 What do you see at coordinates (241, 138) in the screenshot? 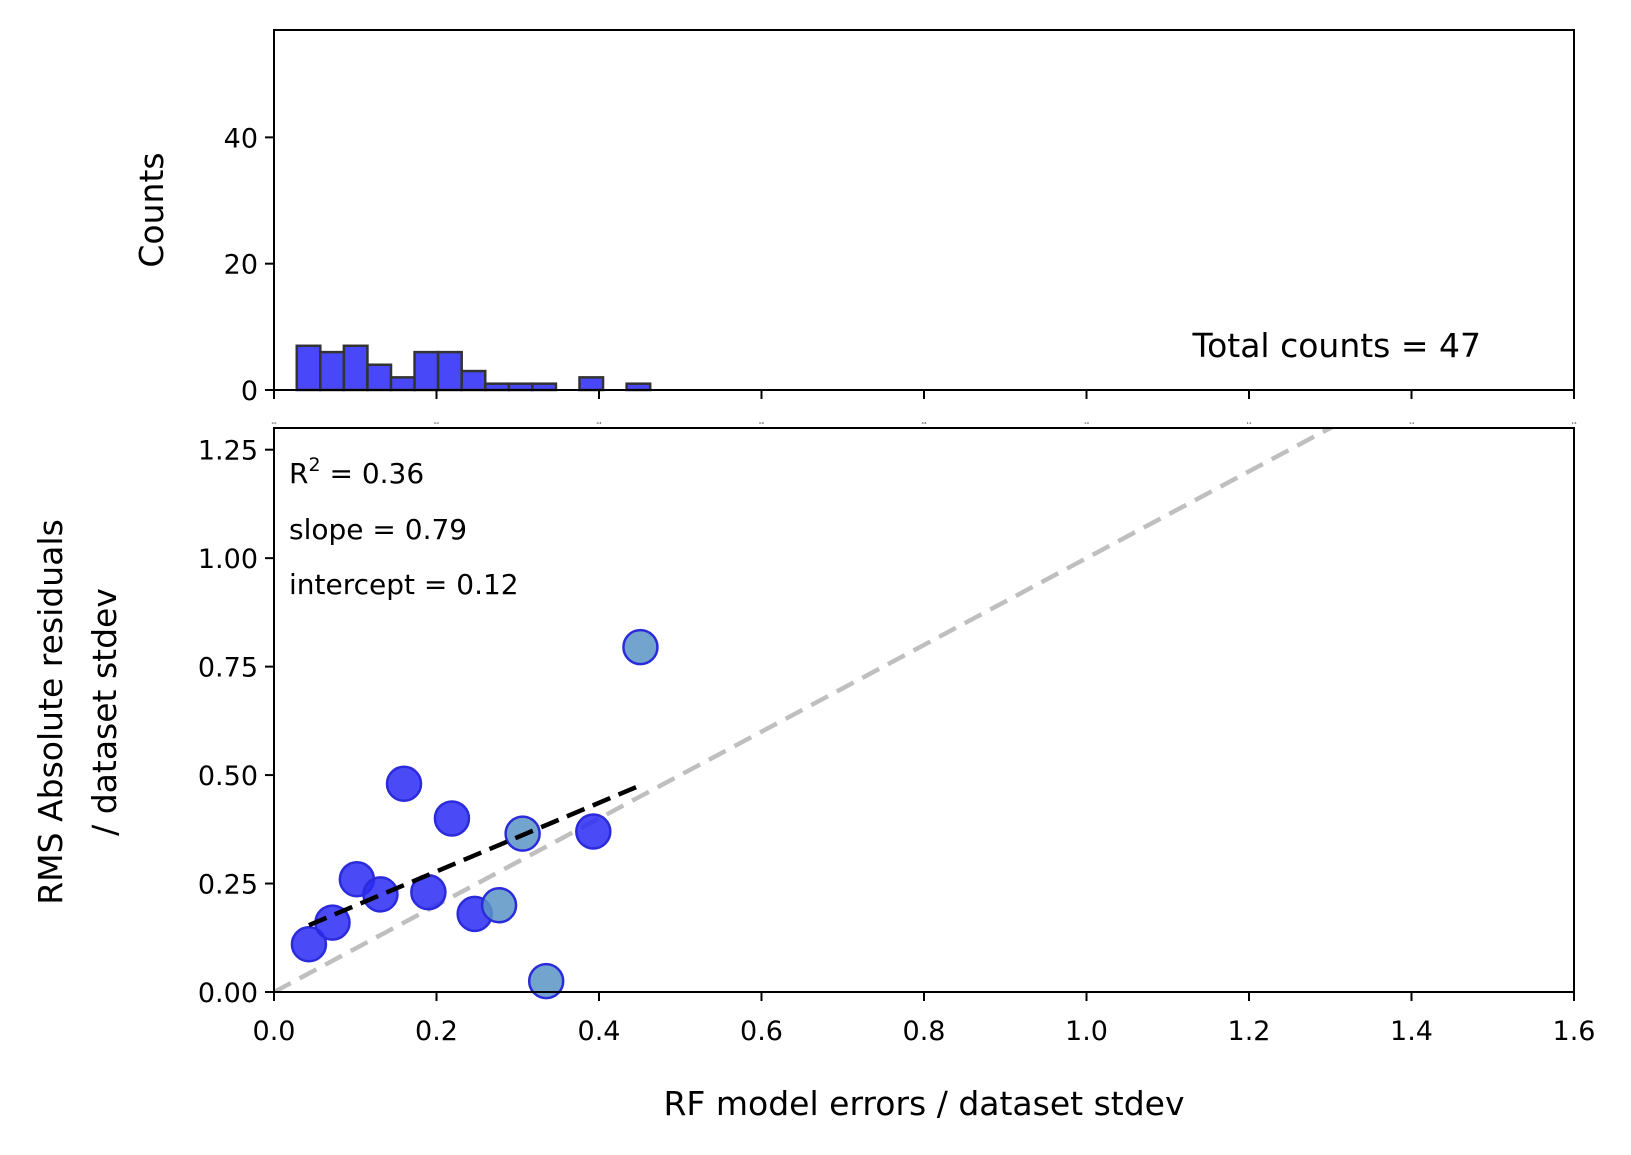
I see `histogram-y-tick-label-2: 40` at bounding box center [241, 138].